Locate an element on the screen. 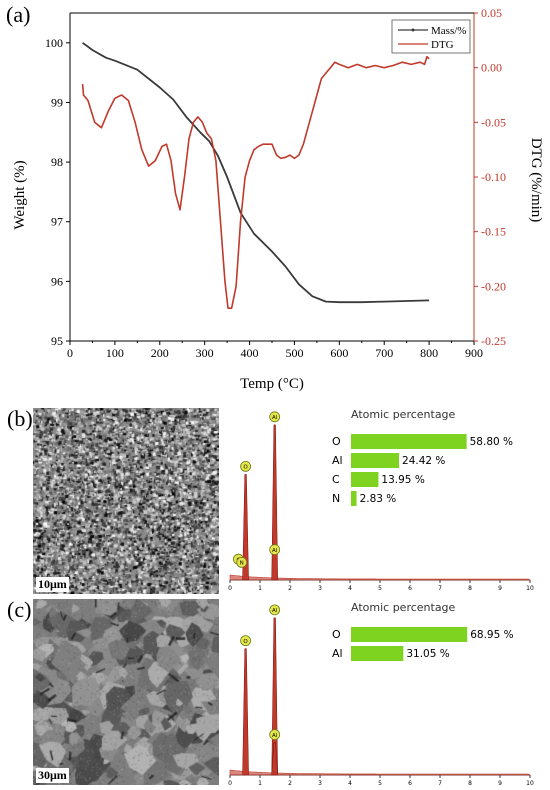  x-tick-label: 900 is located at coordinates (474, 353).